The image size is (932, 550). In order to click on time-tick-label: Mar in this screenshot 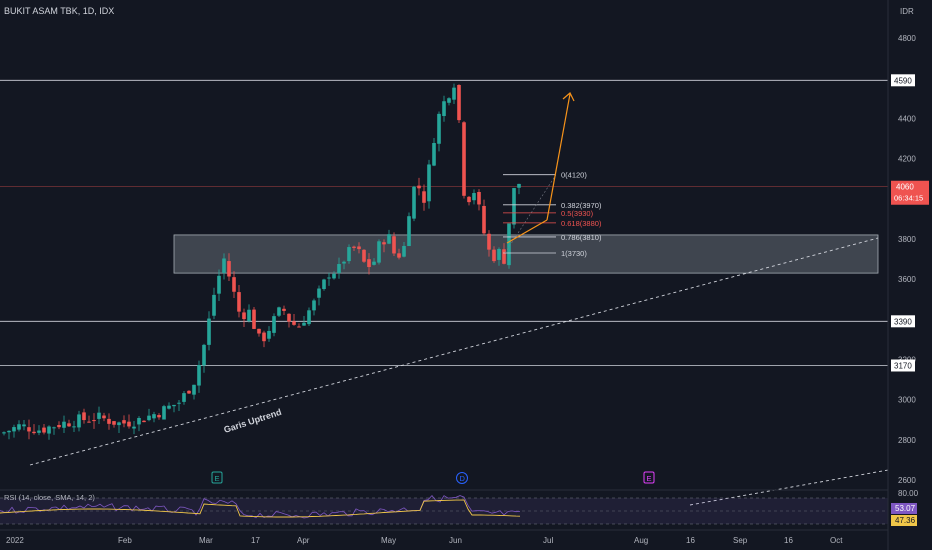, I will do `click(206, 540)`.